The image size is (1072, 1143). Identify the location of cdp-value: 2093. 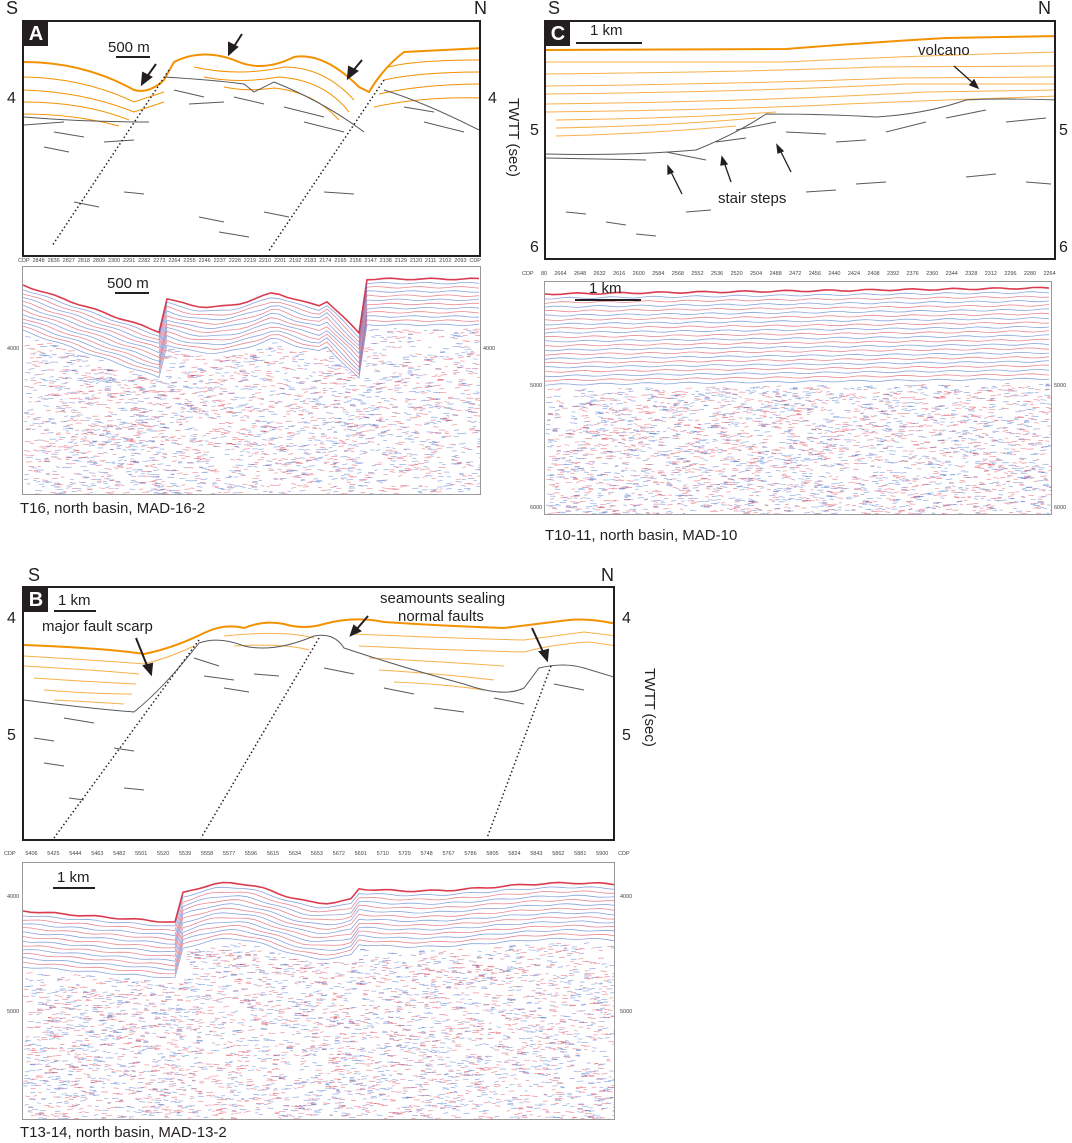
(460, 261).